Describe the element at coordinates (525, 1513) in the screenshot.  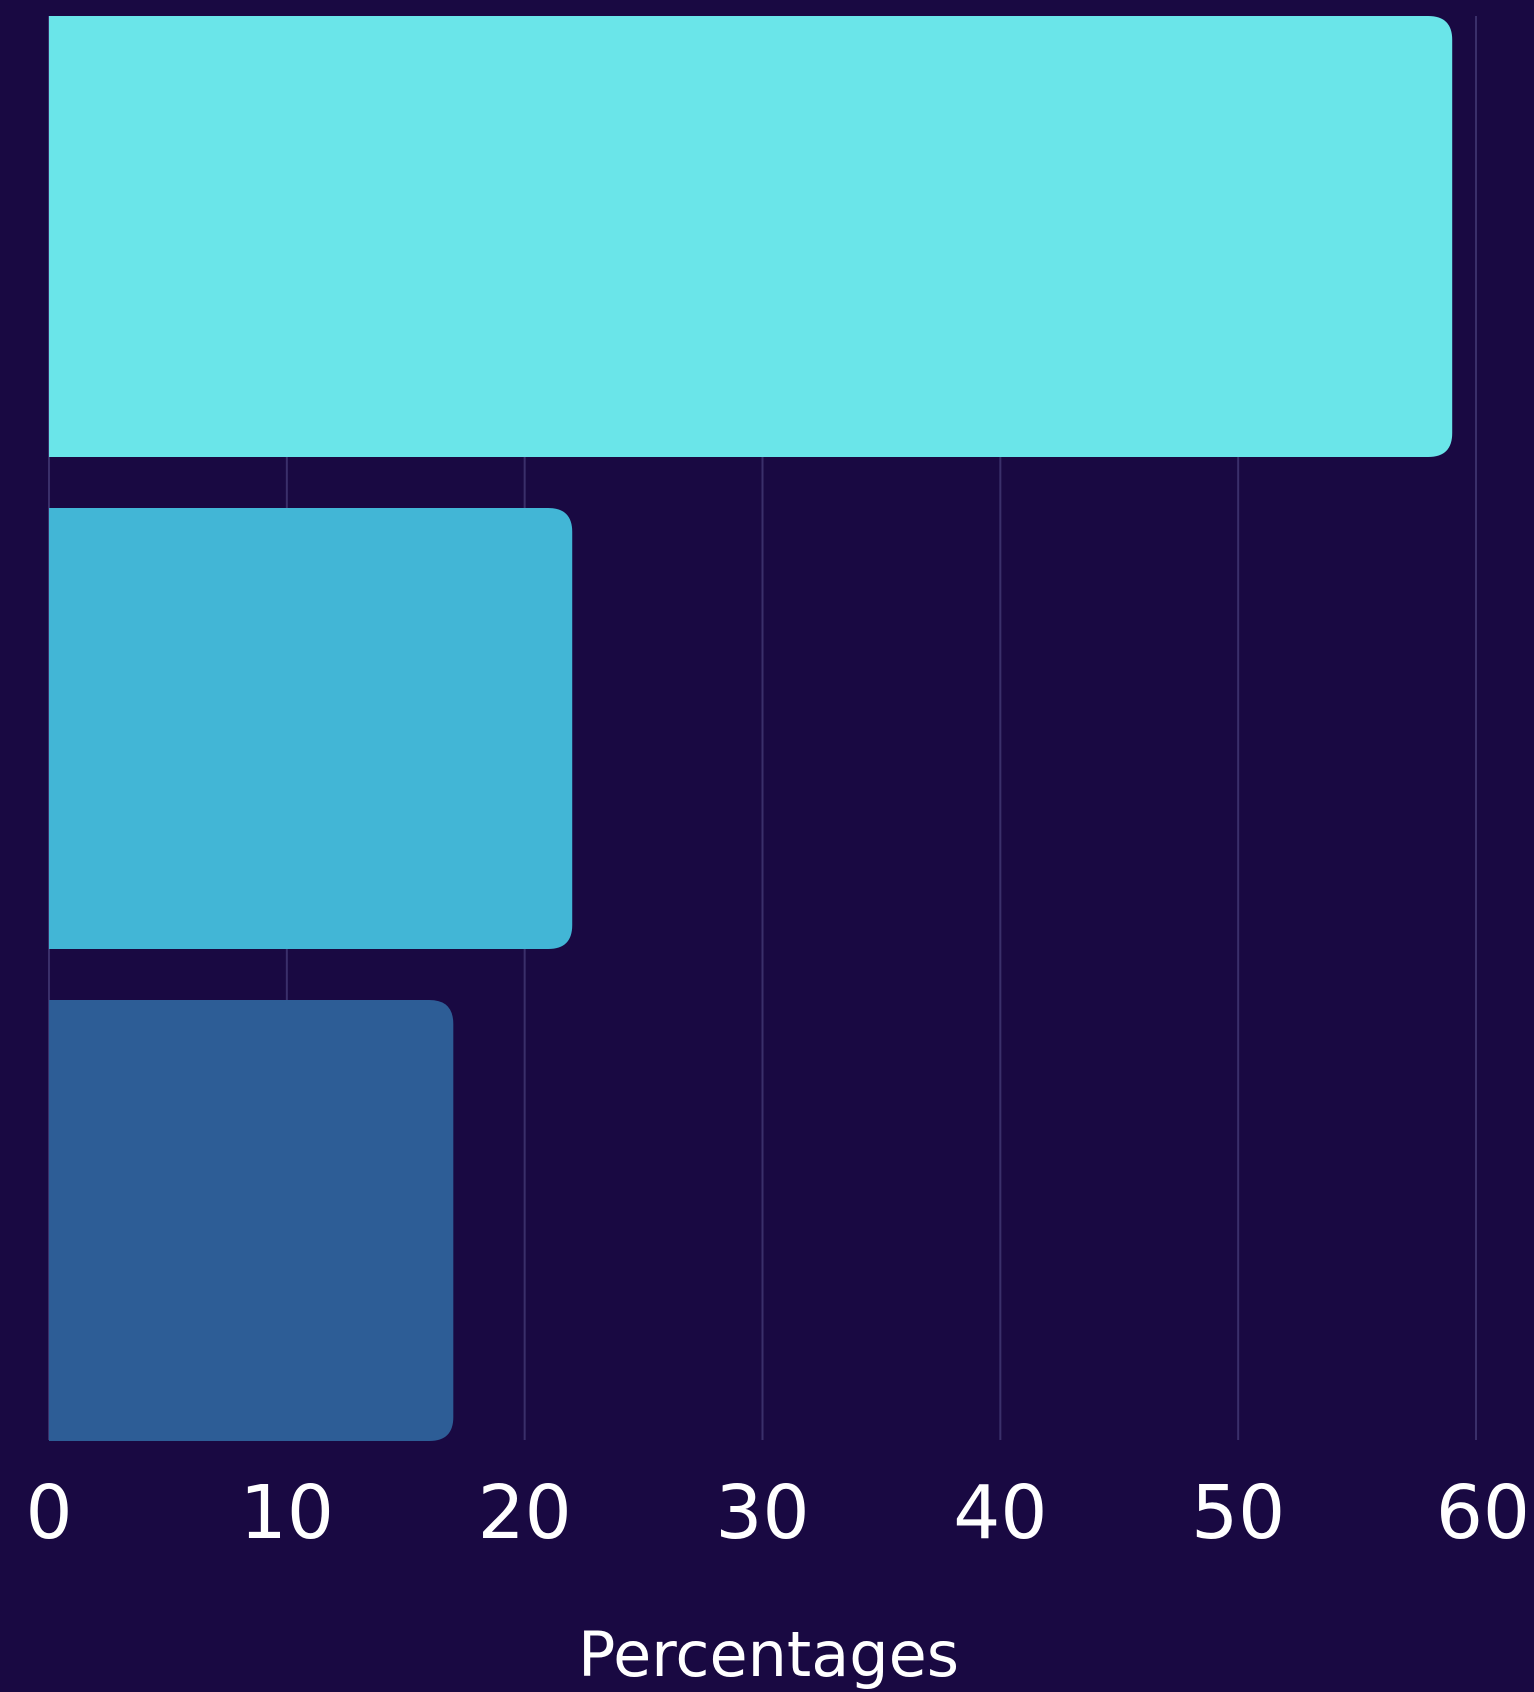
I see `x-tick-label-20: 20` at that location.